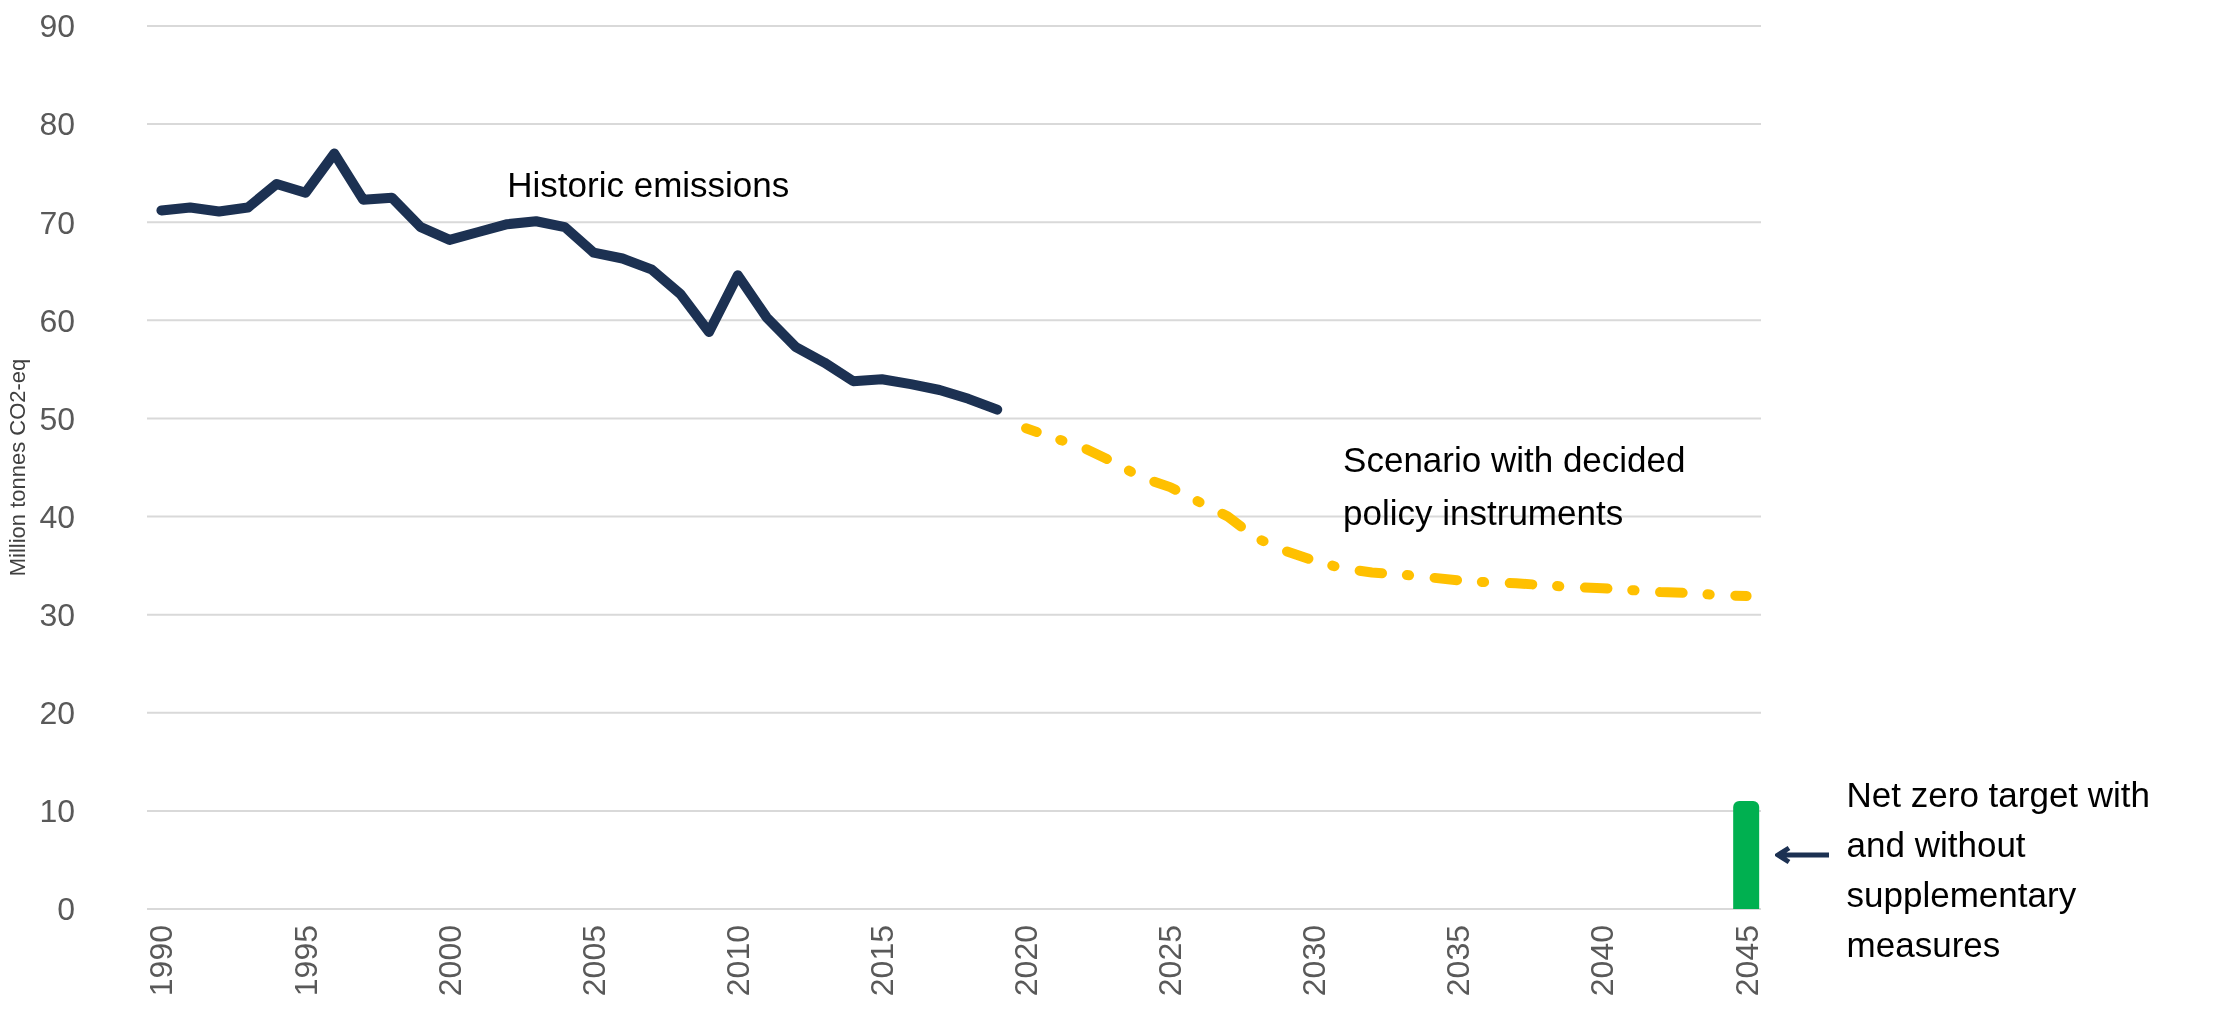 This screenshot has height=1016, width=2235. Describe the element at coordinates (161, 961) in the screenshot. I see `x-tick-label: 1990` at that location.